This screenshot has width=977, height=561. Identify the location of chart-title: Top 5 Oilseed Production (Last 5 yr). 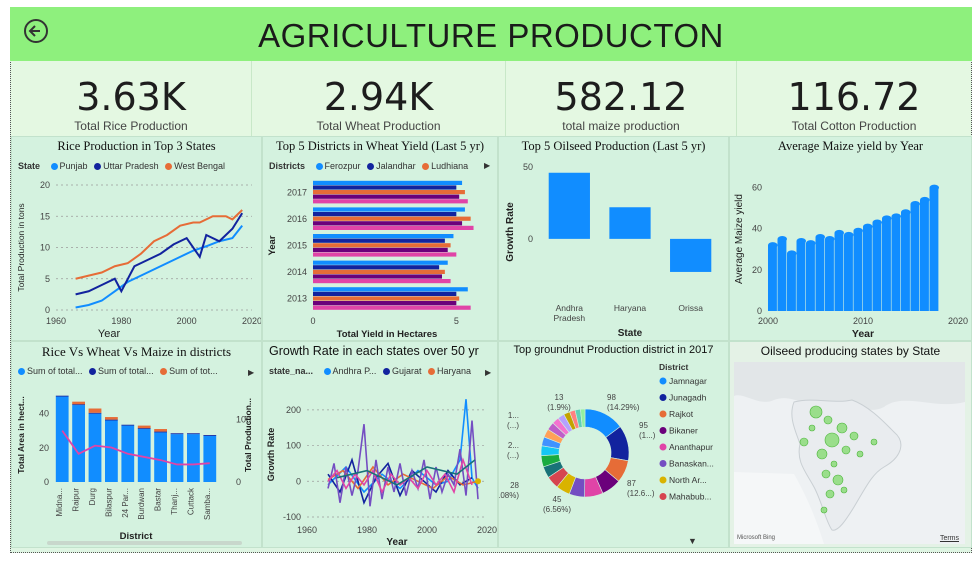
(613, 146).